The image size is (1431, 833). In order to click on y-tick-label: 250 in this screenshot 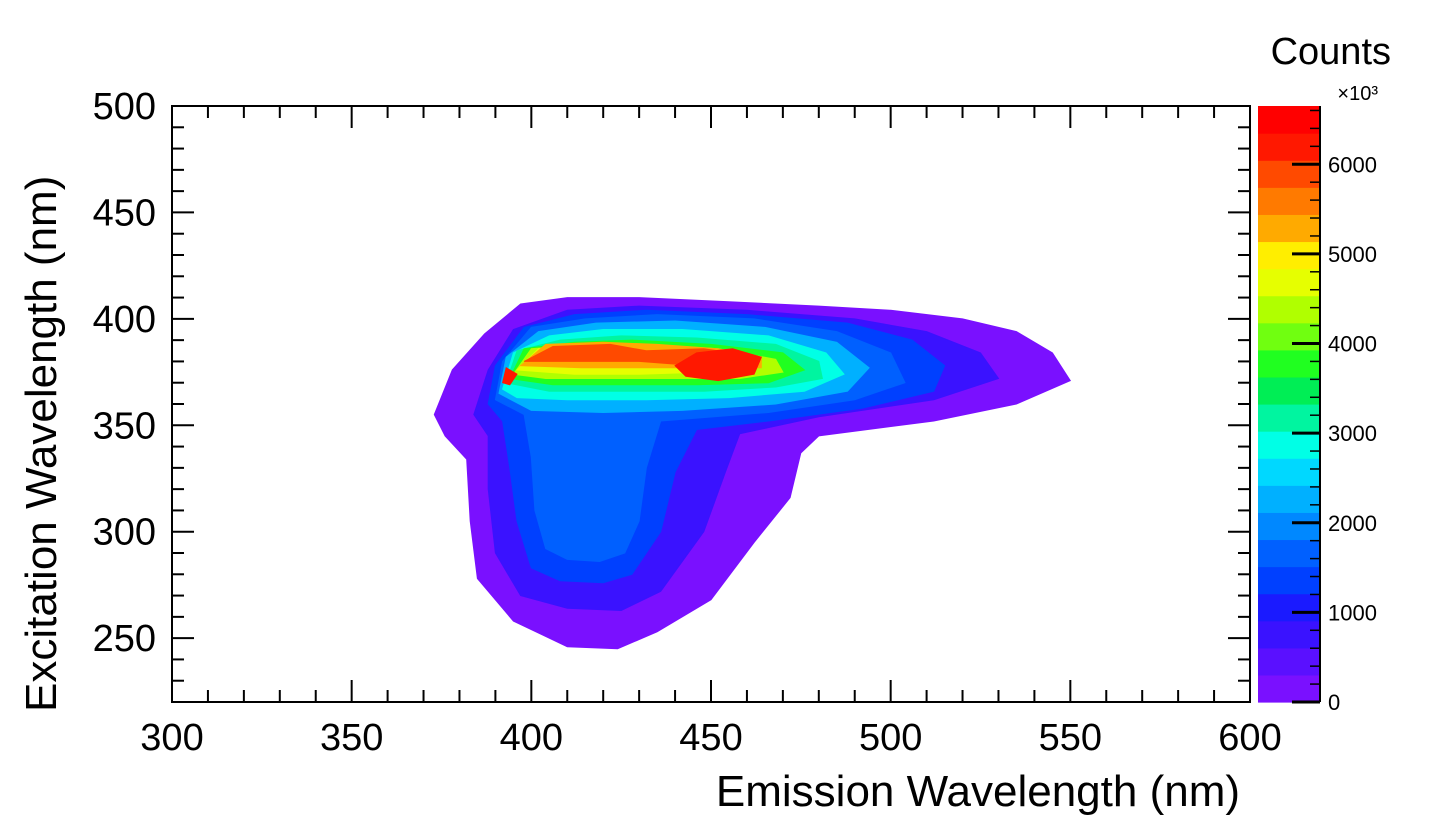, I will do `click(124, 639)`.